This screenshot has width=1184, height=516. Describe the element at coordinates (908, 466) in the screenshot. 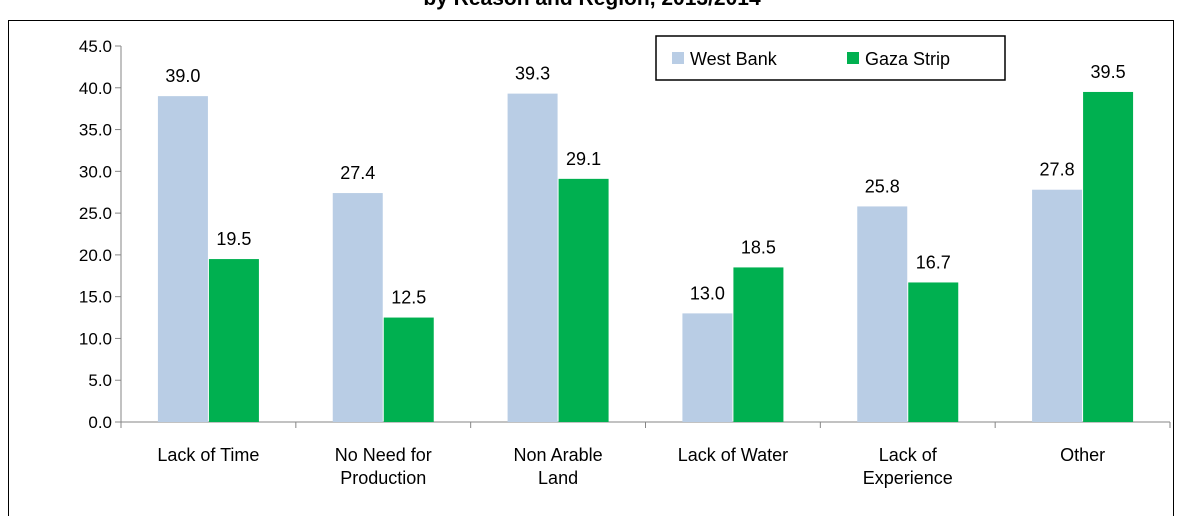

I see `x-category-label: Lack of Experience` at that location.